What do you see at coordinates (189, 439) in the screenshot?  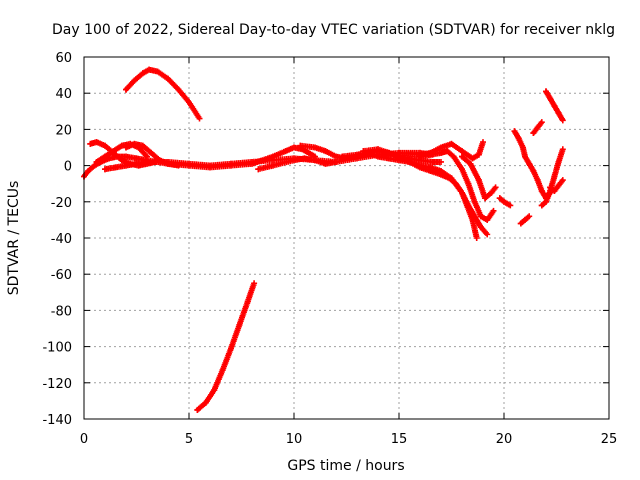 I see `x-tick-label: 5` at bounding box center [189, 439].